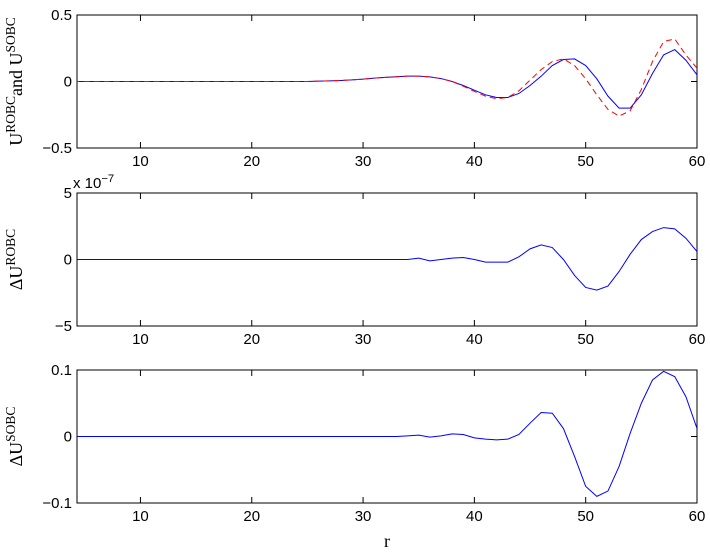 The image size is (710, 554). Describe the element at coordinates (63, 326) in the screenshot. I see `y-tick-label: −5` at that location.